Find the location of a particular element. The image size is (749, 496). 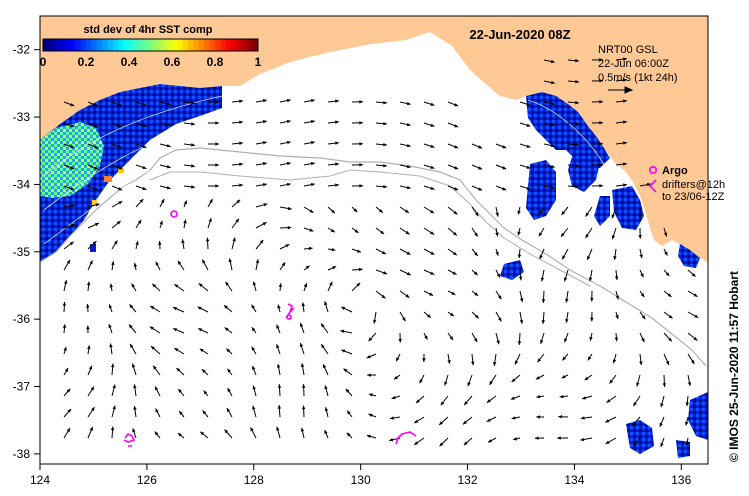

argo-track-icon is located at coordinates (652, 186).